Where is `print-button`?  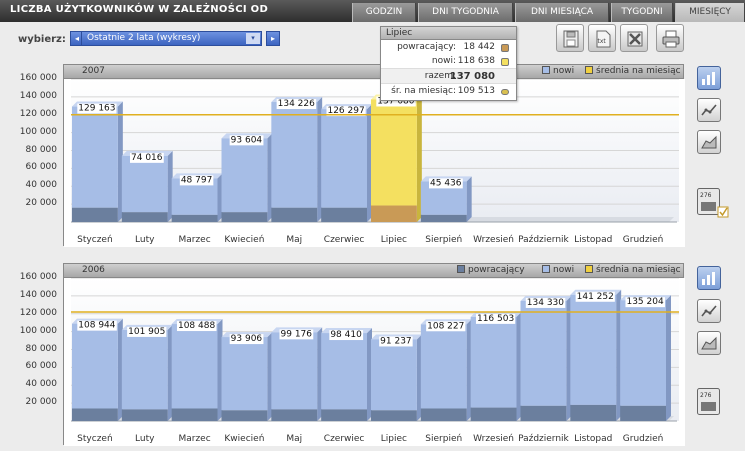 print-button is located at coordinates (670, 38).